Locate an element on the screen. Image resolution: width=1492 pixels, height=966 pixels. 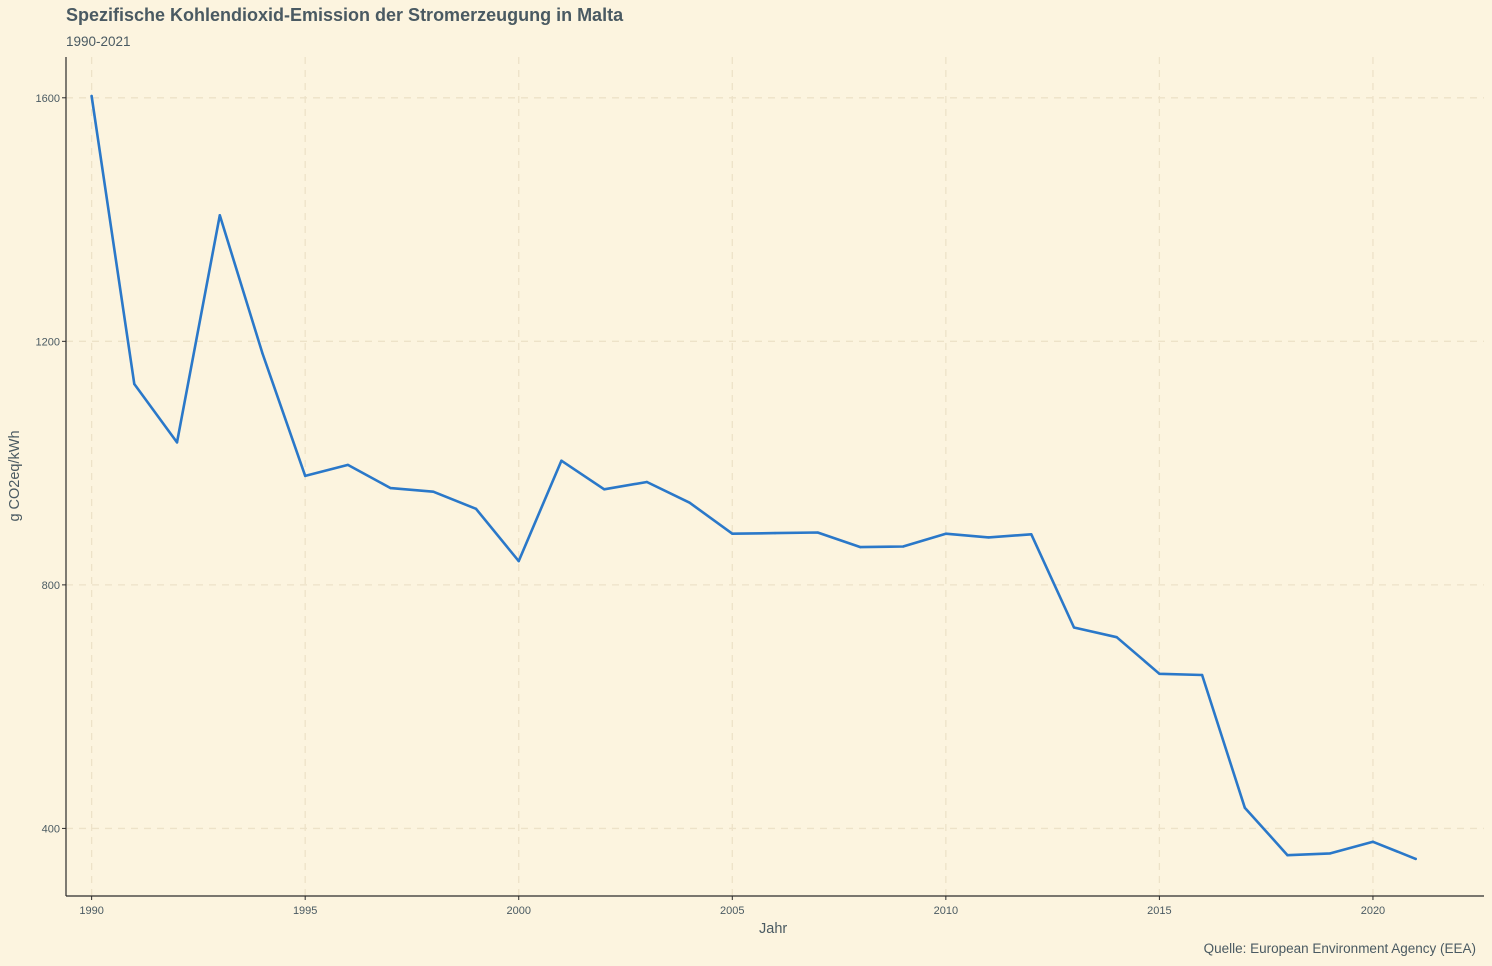
x-tick-label: 2000 is located at coordinates (518, 911).